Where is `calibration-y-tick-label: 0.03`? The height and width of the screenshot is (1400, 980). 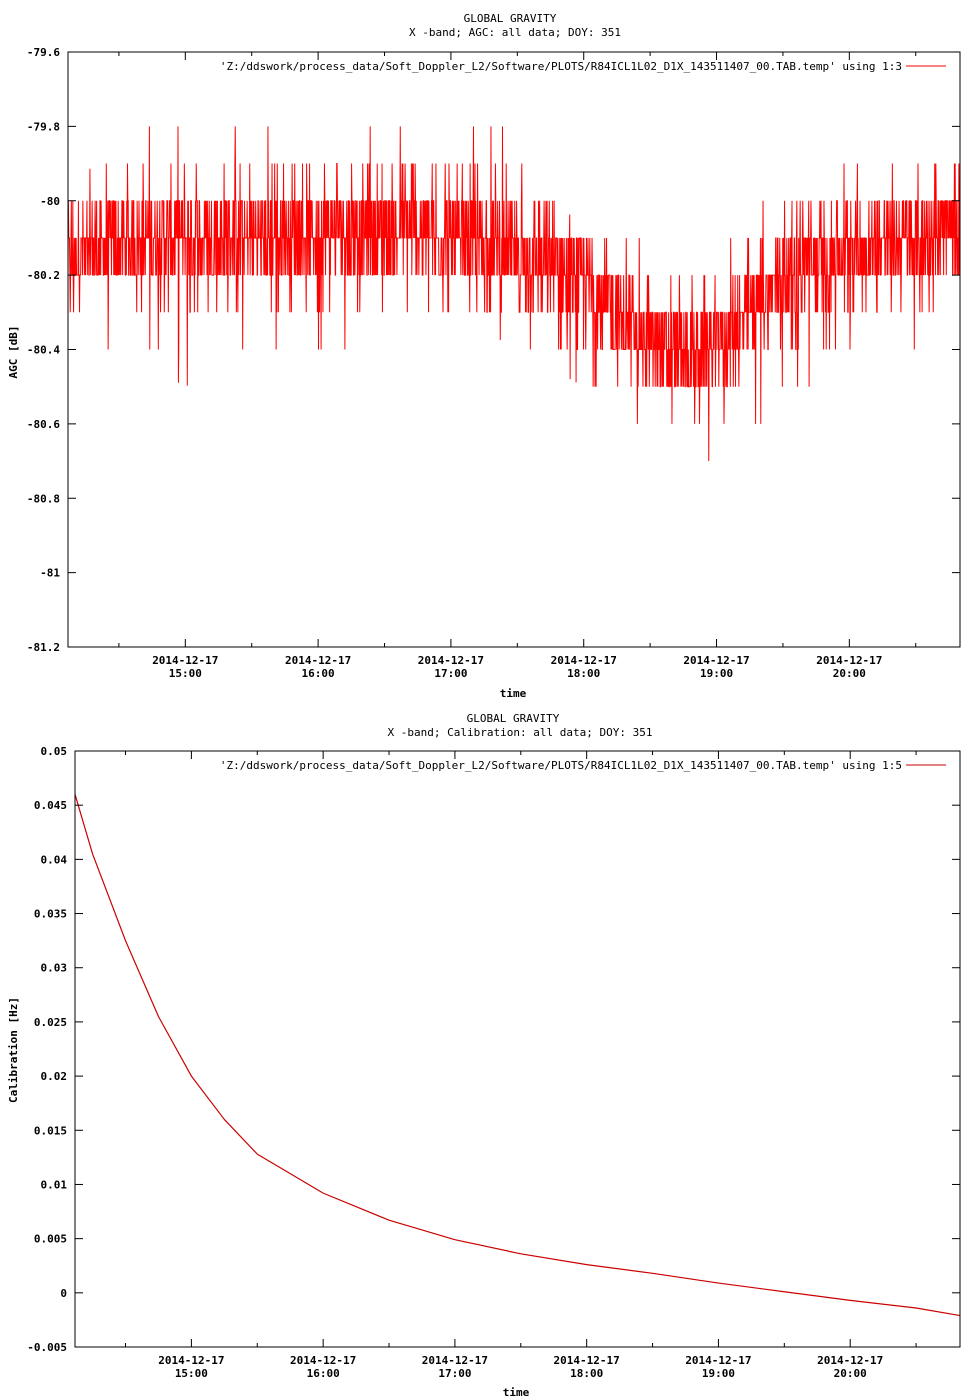 calibration-y-tick-label: 0.03 is located at coordinates (54, 968).